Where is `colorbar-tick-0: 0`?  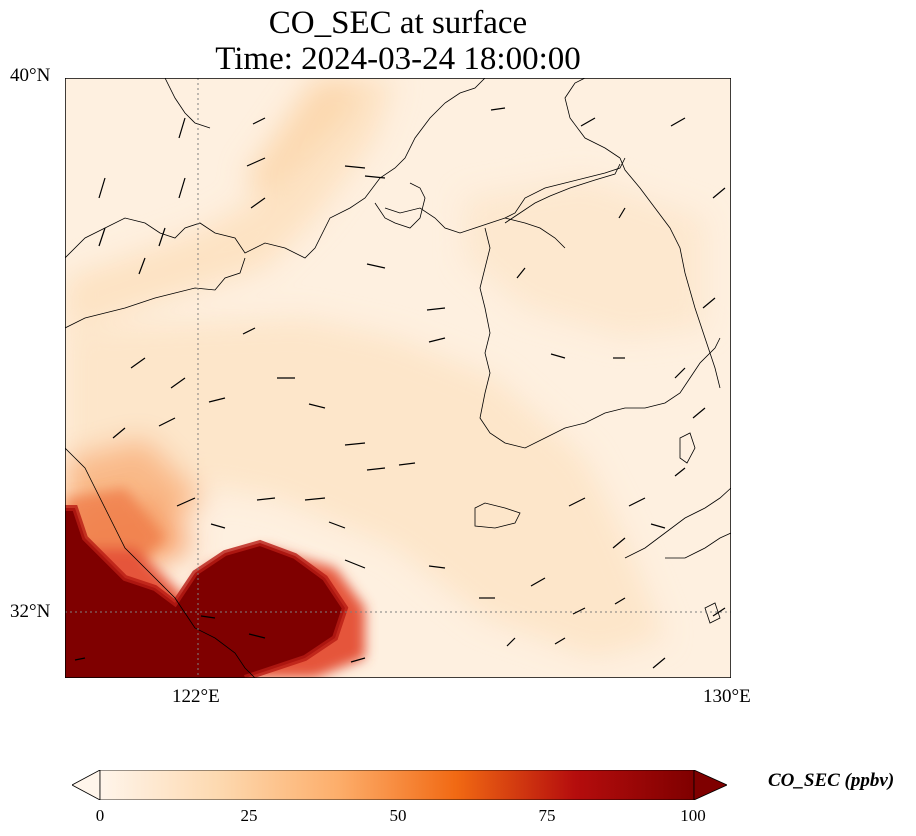 colorbar-tick-0: 0 is located at coordinates (100, 815).